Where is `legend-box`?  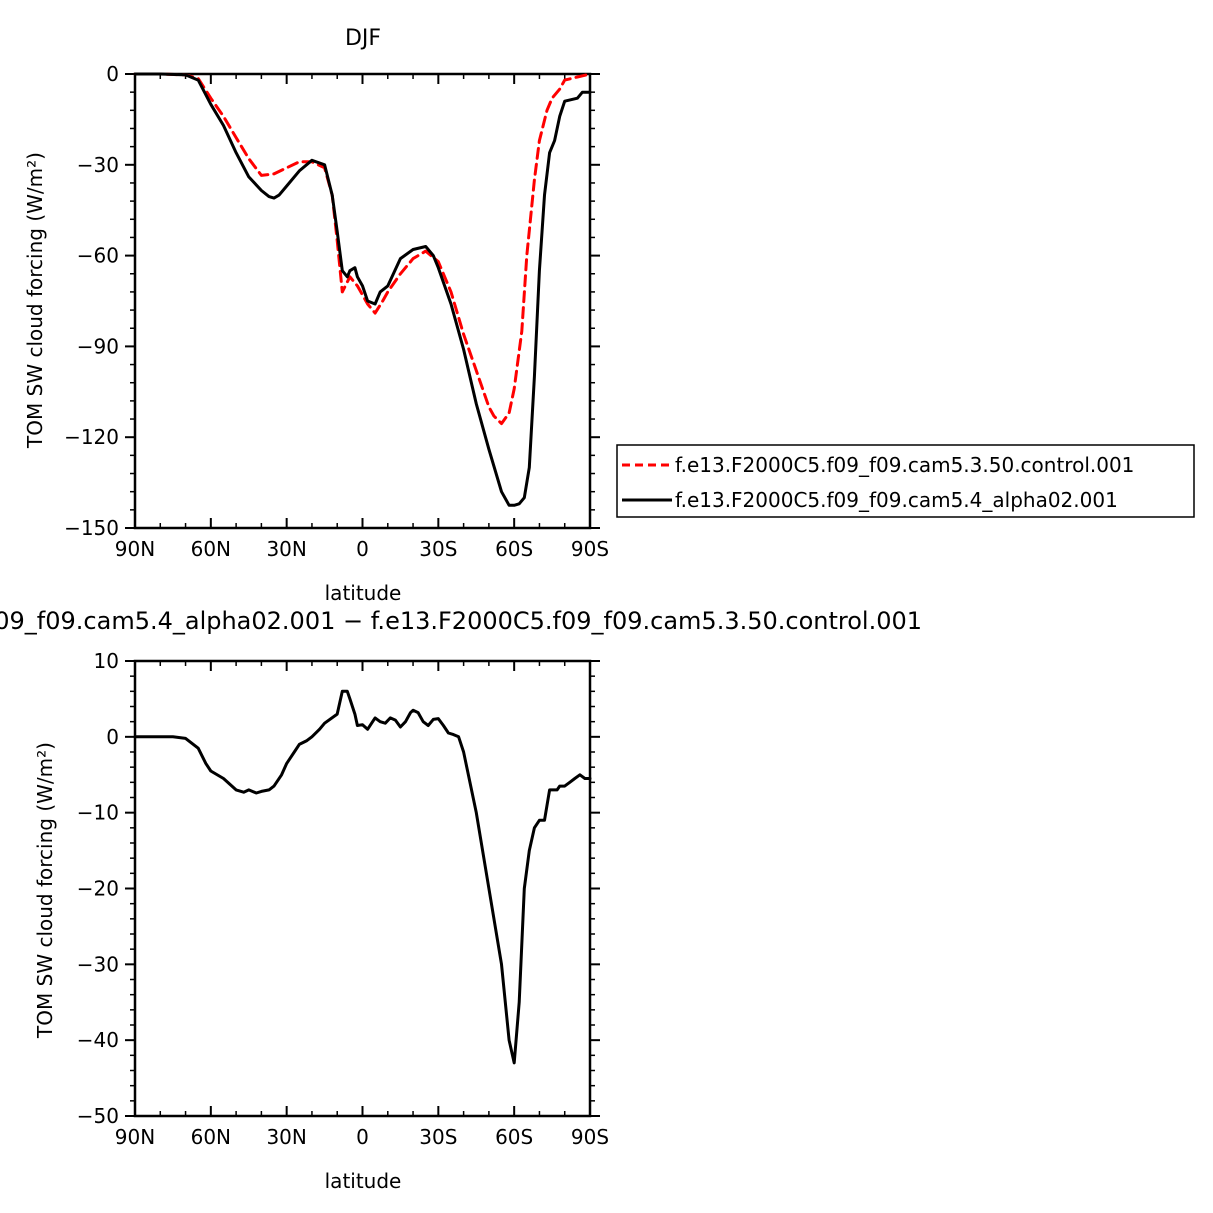
legend-box is located at coordinates (905, 481).